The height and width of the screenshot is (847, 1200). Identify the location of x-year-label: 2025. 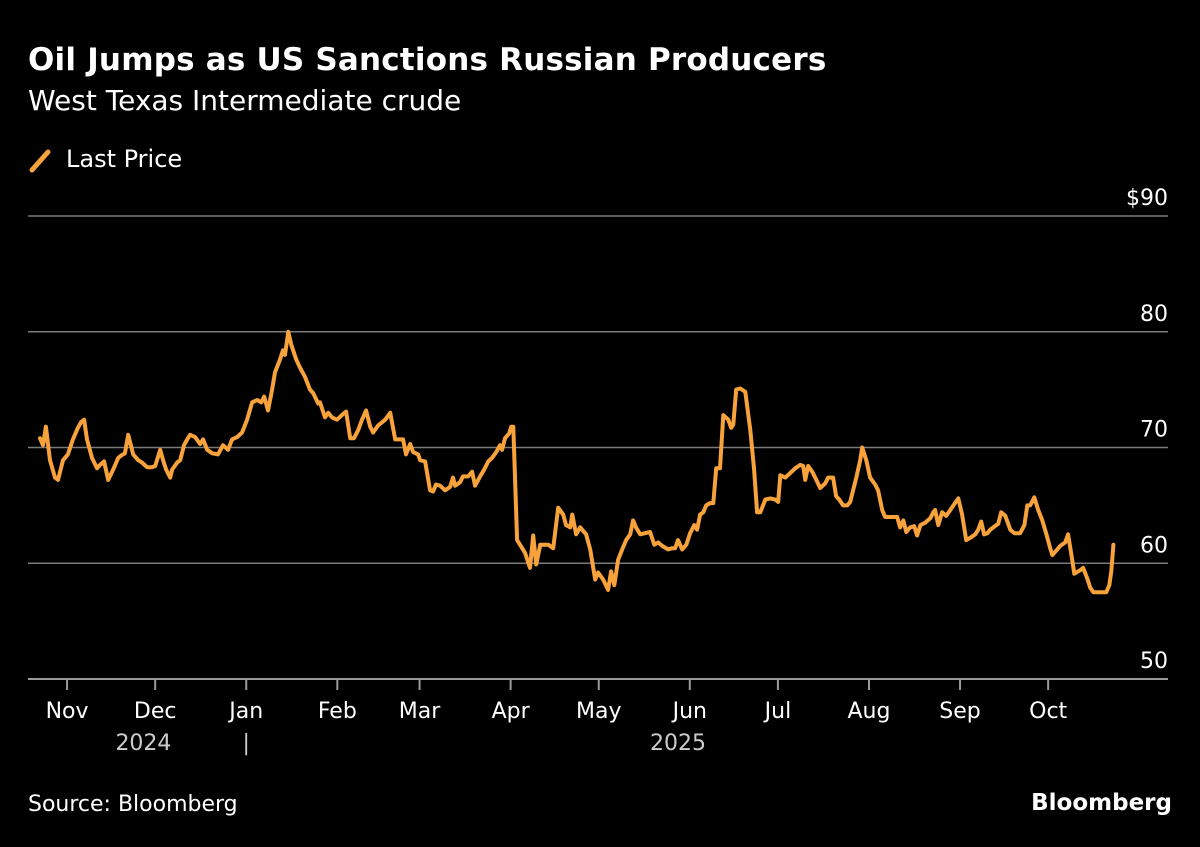
(678, 743).